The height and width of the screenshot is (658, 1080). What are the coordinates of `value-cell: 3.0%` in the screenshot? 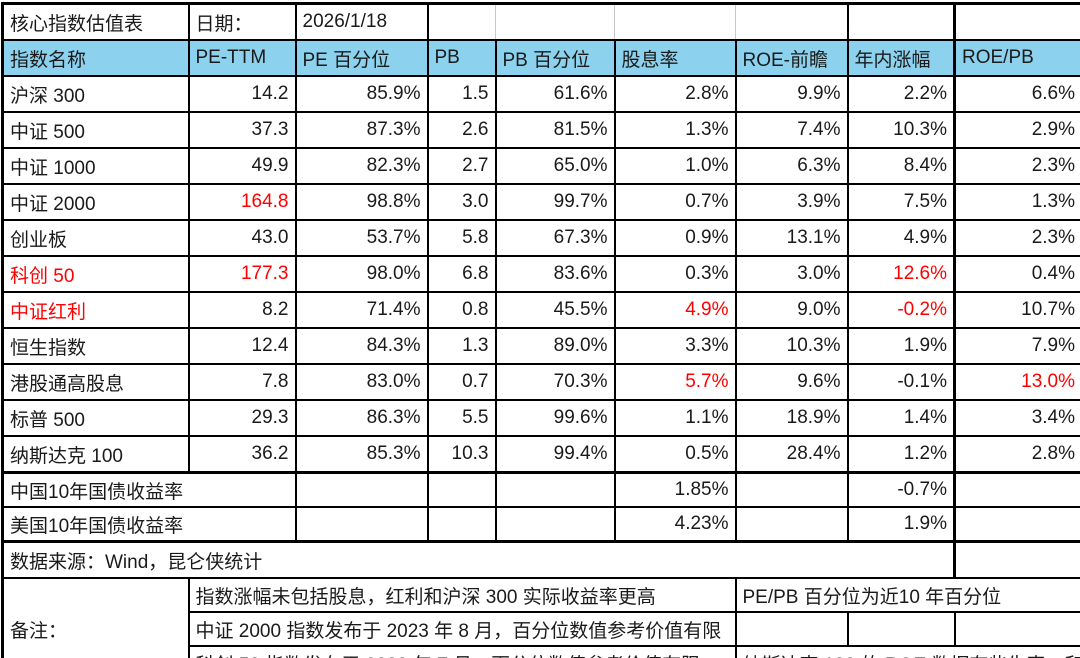 It's located at (791, 274).